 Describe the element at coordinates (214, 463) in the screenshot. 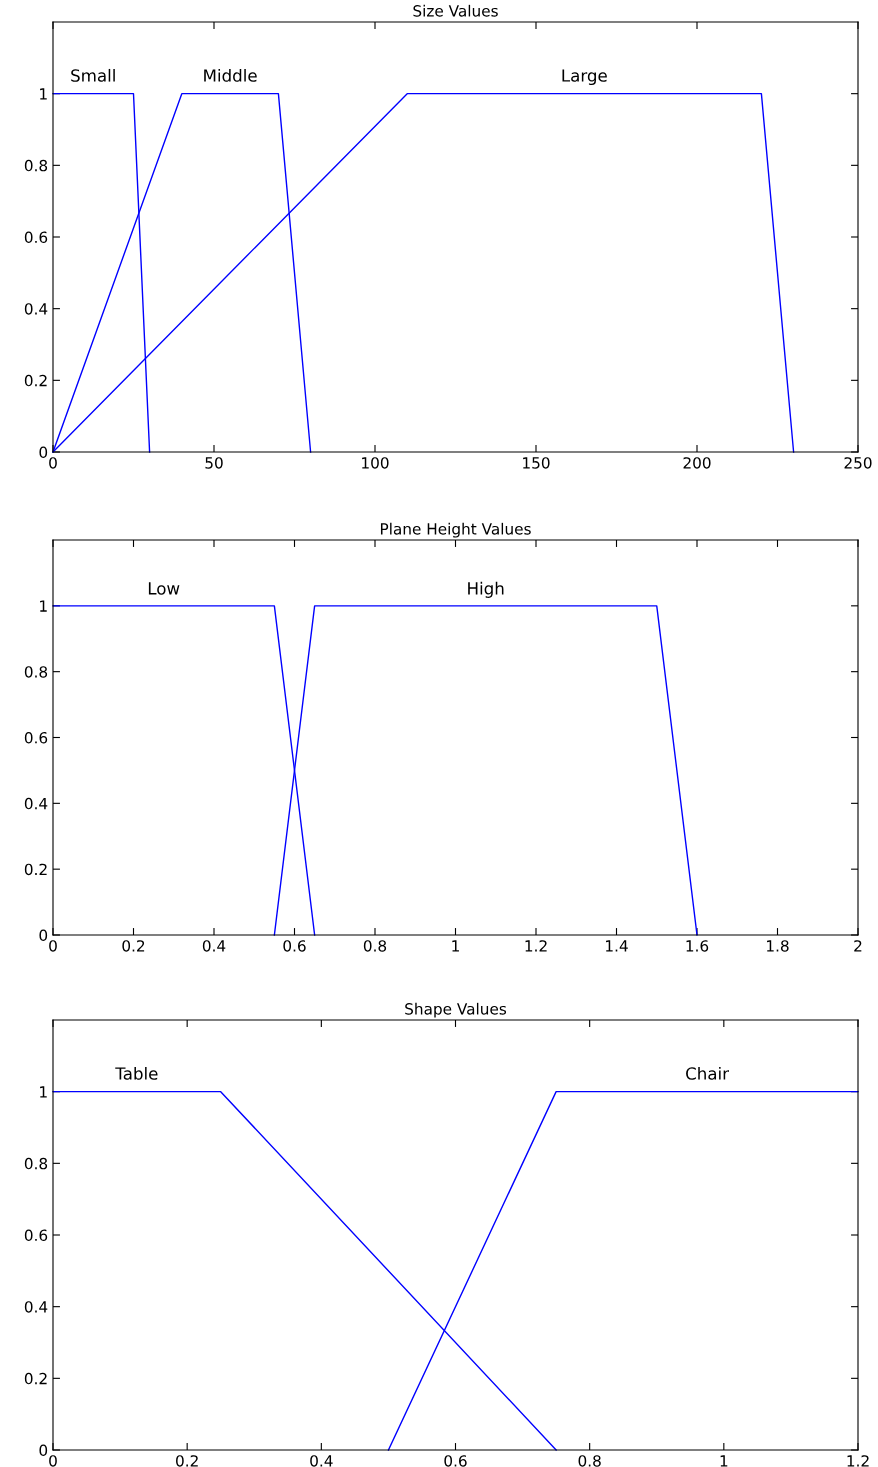

I see `x-tick-label: 50` at that location.